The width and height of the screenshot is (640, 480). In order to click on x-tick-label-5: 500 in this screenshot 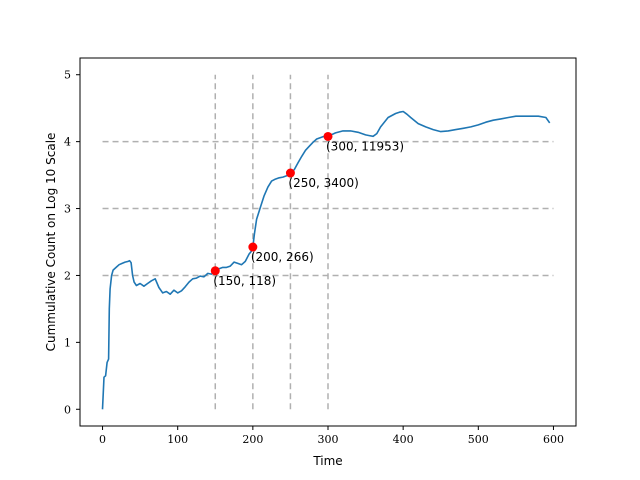, I will do `click(478, 439)`.